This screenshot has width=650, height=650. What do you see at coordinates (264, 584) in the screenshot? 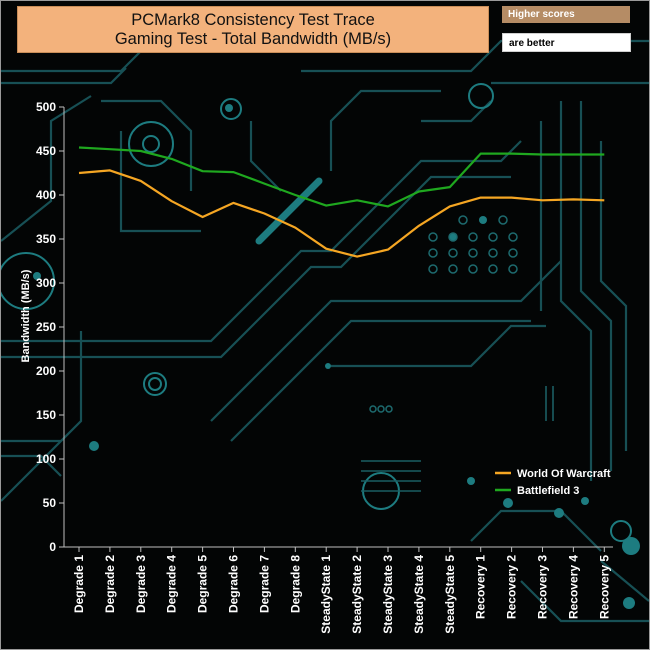
I see `x-tick-label: Degrade 7` at bounding box center [264, 584].